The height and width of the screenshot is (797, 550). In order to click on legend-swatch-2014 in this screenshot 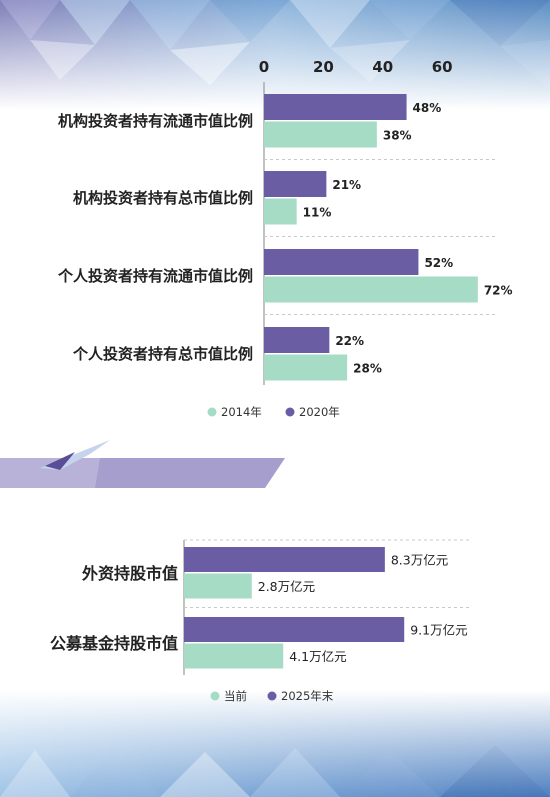, I will do `click(212, 412)`.